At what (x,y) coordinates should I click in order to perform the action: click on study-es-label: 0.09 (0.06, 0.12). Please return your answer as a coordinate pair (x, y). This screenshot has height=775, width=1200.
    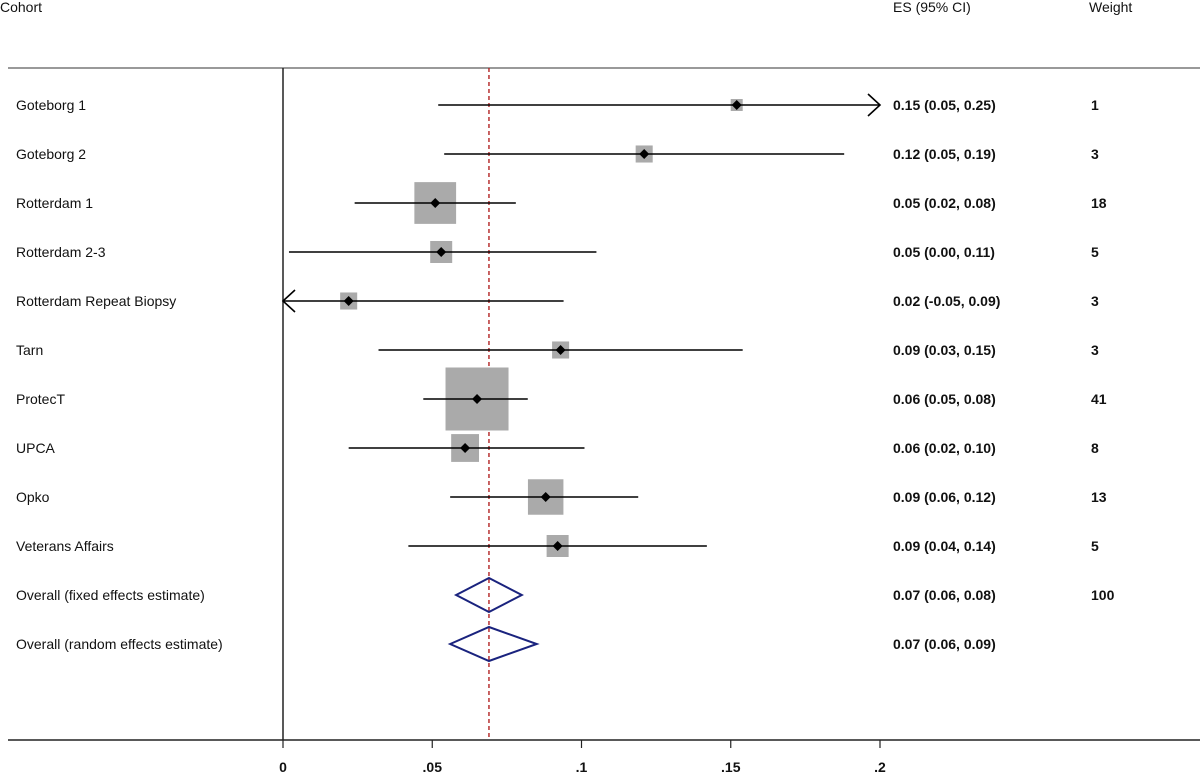
    Looking at the image, I should click on (944, 497).